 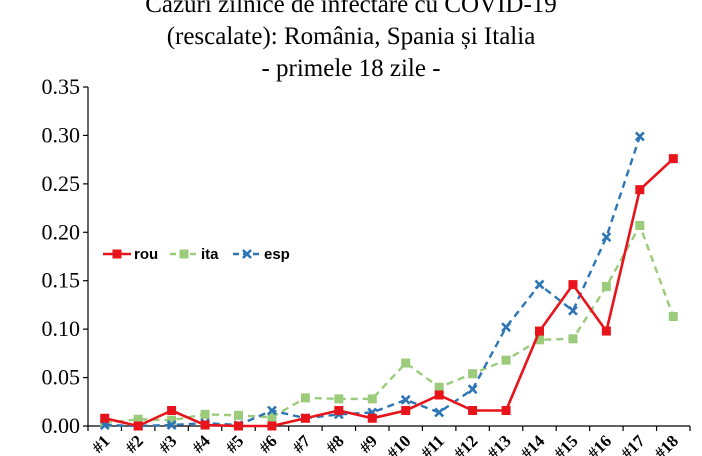 What do you see at coordinates (398, 443) in the screenshot?
I see `x-tick-label: #10` at bounding box center [398, 443].